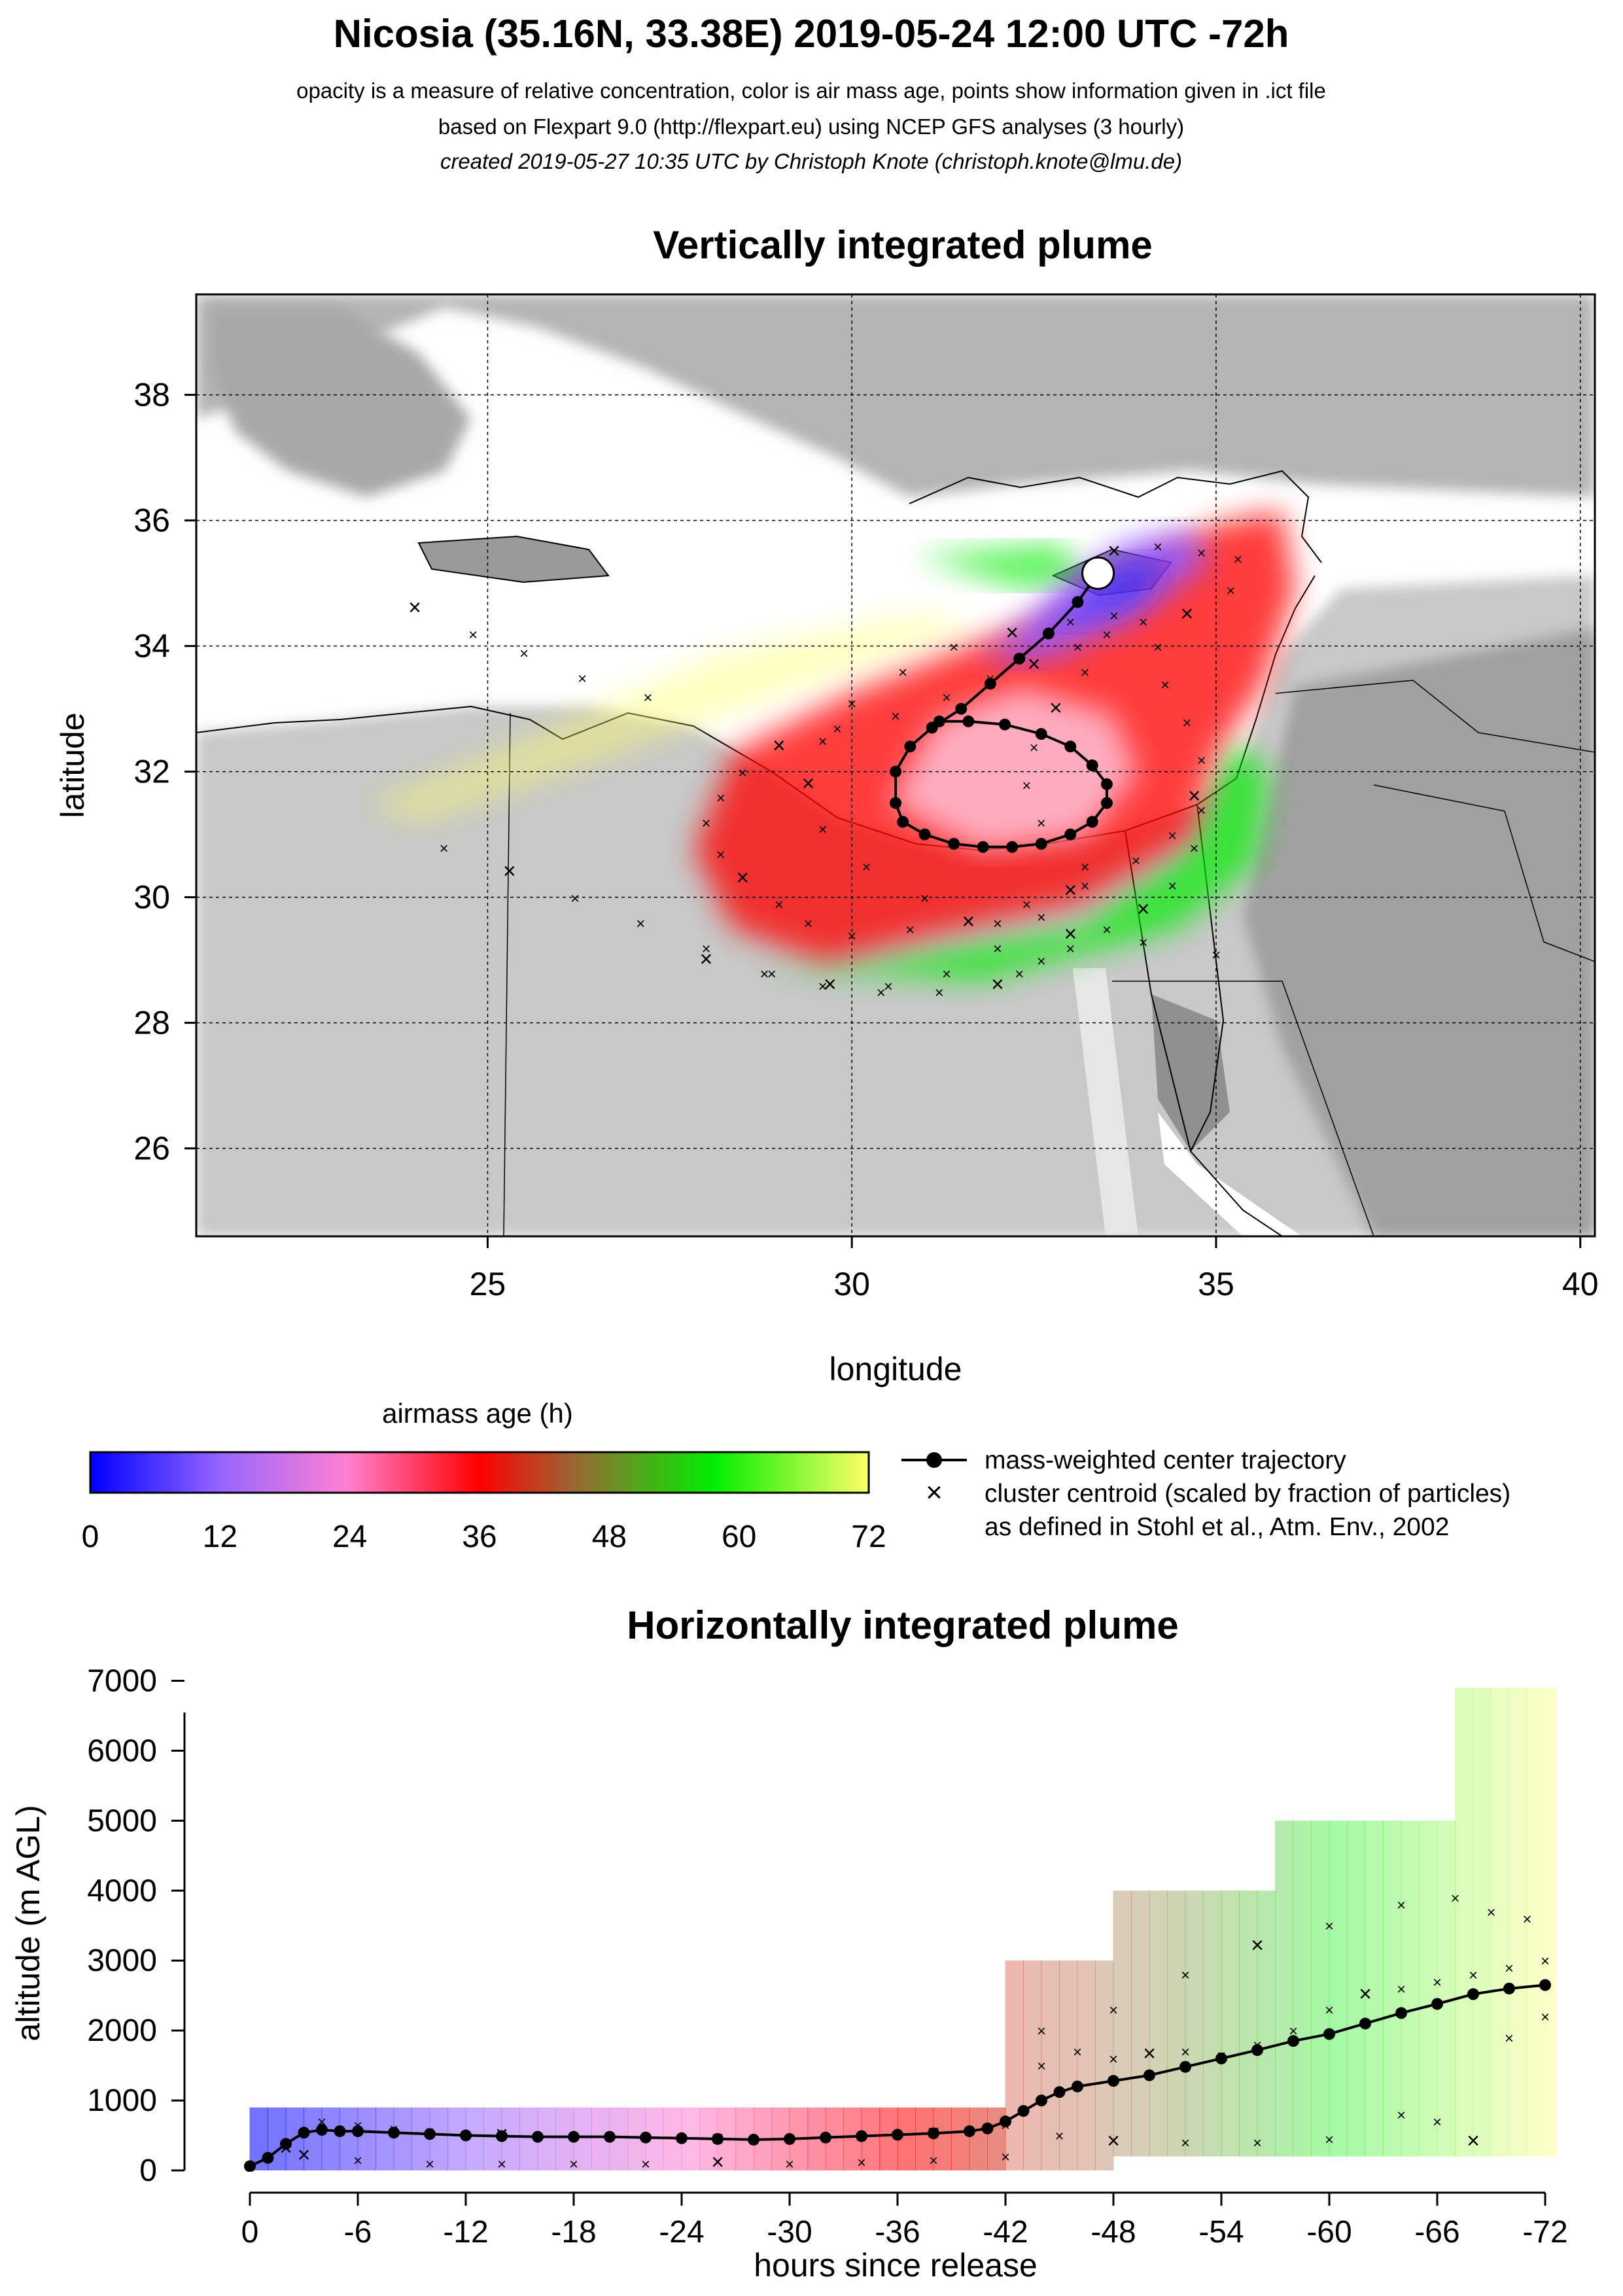  What do you see at coordinates (851, 1284) in the screenshot?
I see `map-x-tick-label: 30` at bounding box center [851, 1284].